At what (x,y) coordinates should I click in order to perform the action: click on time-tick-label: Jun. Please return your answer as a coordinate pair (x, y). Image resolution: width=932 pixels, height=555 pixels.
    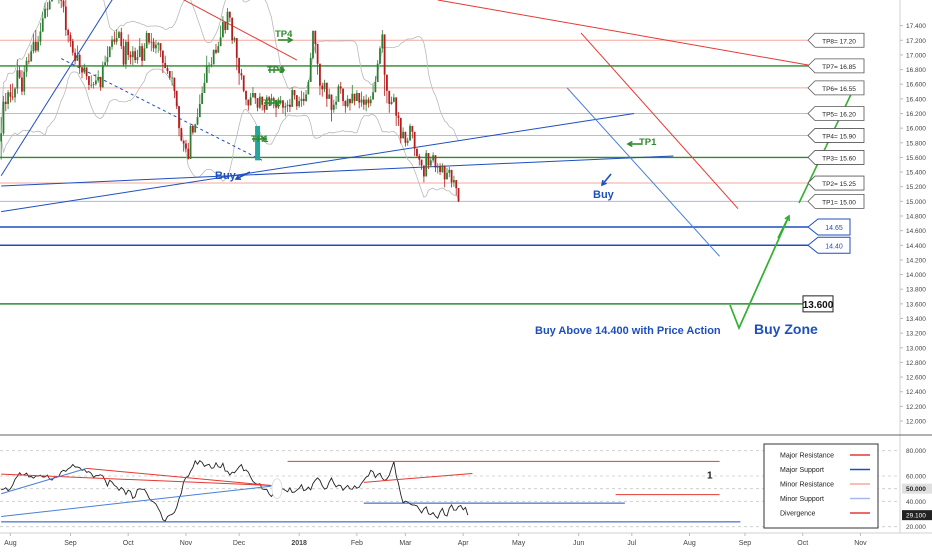
    Looking at the image, I should click on (578, 543).